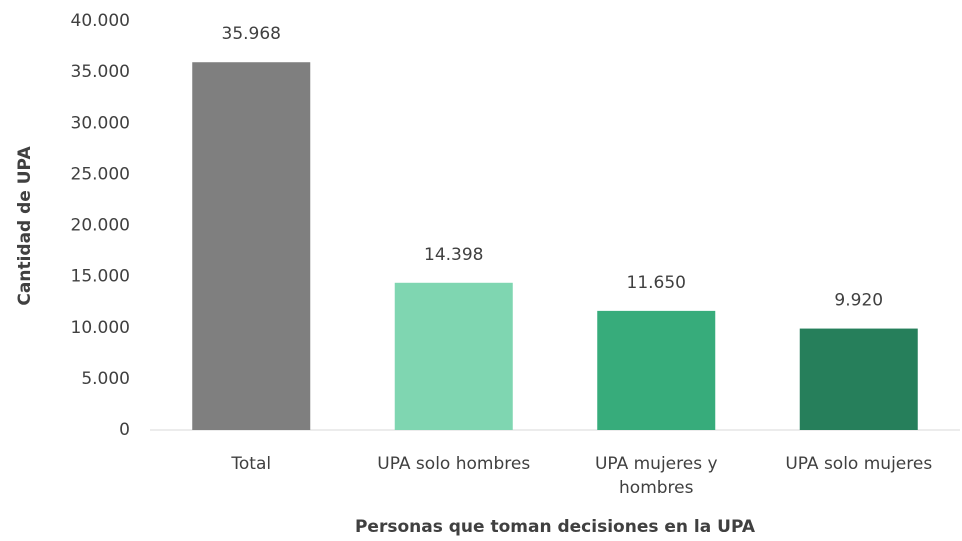 The height and width of the screenshot is (541, 962). What do you see at coordinates (100, 21) in the screenshot?
I see `y-tick-label: 40.000` at bounding box center [100, 21].